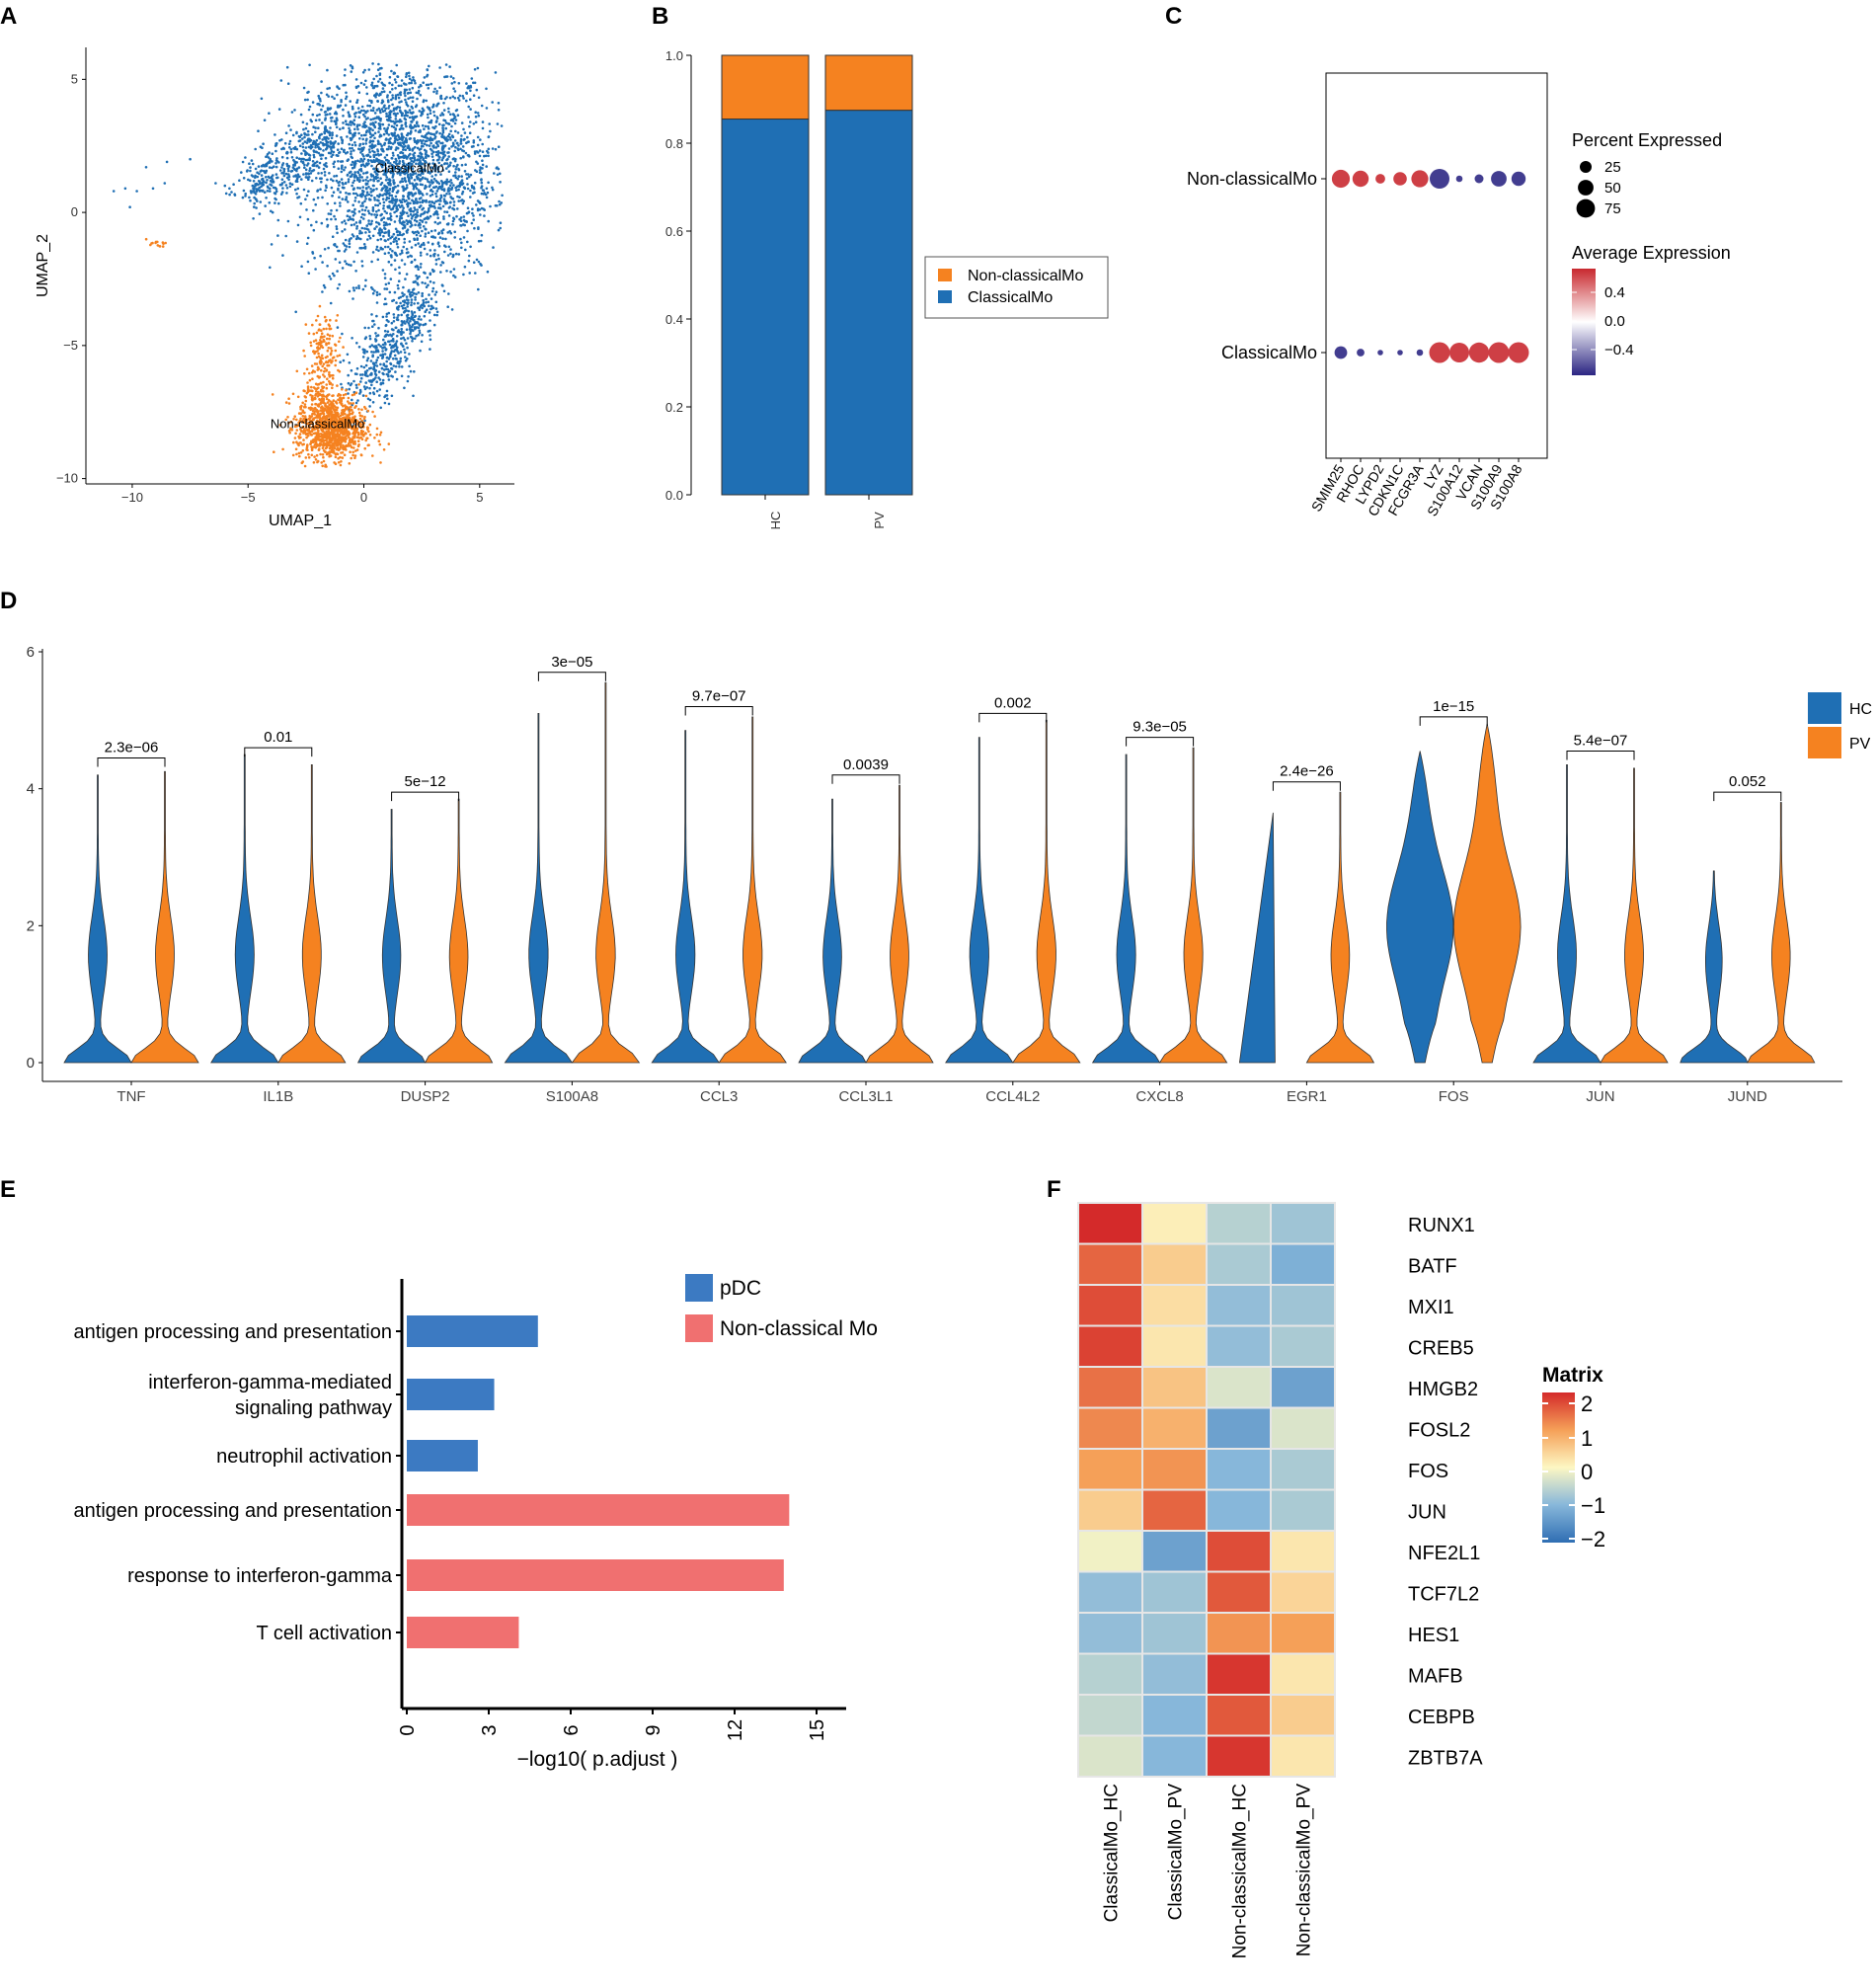 The width and height of the screenshot is (1875, 1988). What do you see at coordinates (1012, 1096) in the screenshot?
I see `violin-gene-label: CCL4L2` at bounding box center [1012, 1096].